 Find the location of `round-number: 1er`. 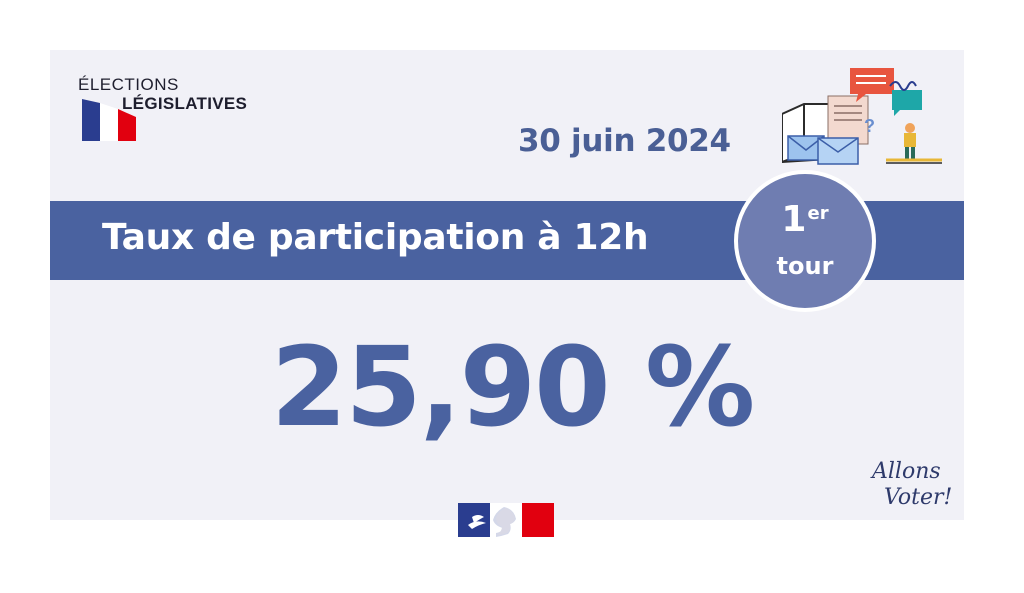

round-number: 1er is located at coordinates (805, 220).